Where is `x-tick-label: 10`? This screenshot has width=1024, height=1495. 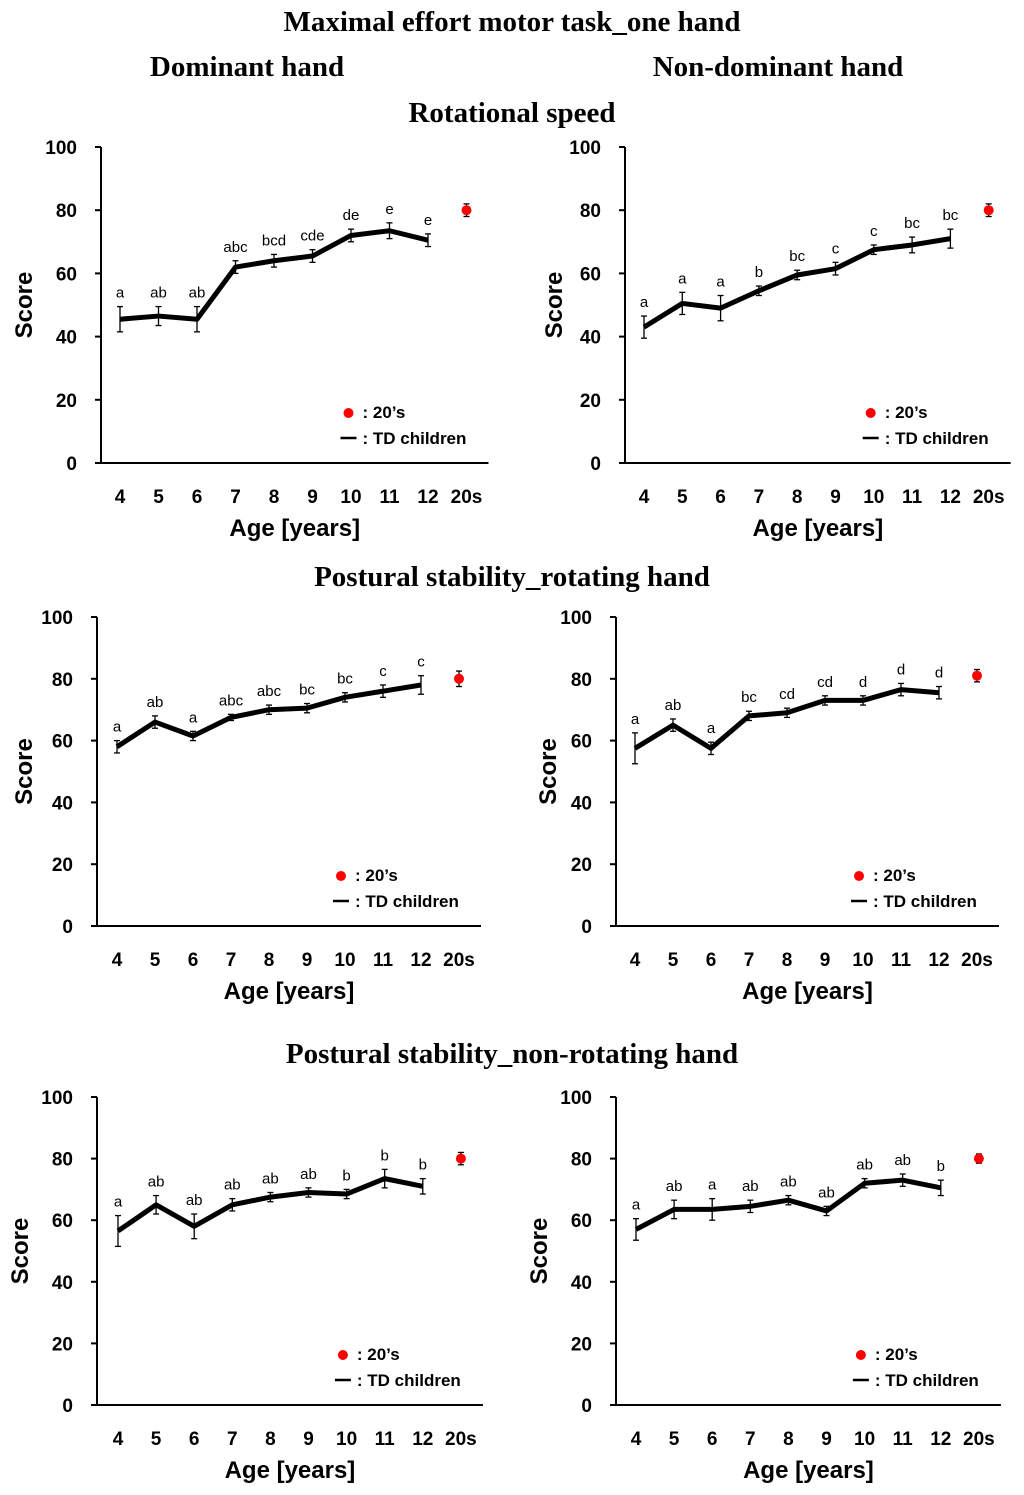 x-tick-label: 10 is located at coordinates (350, 497).